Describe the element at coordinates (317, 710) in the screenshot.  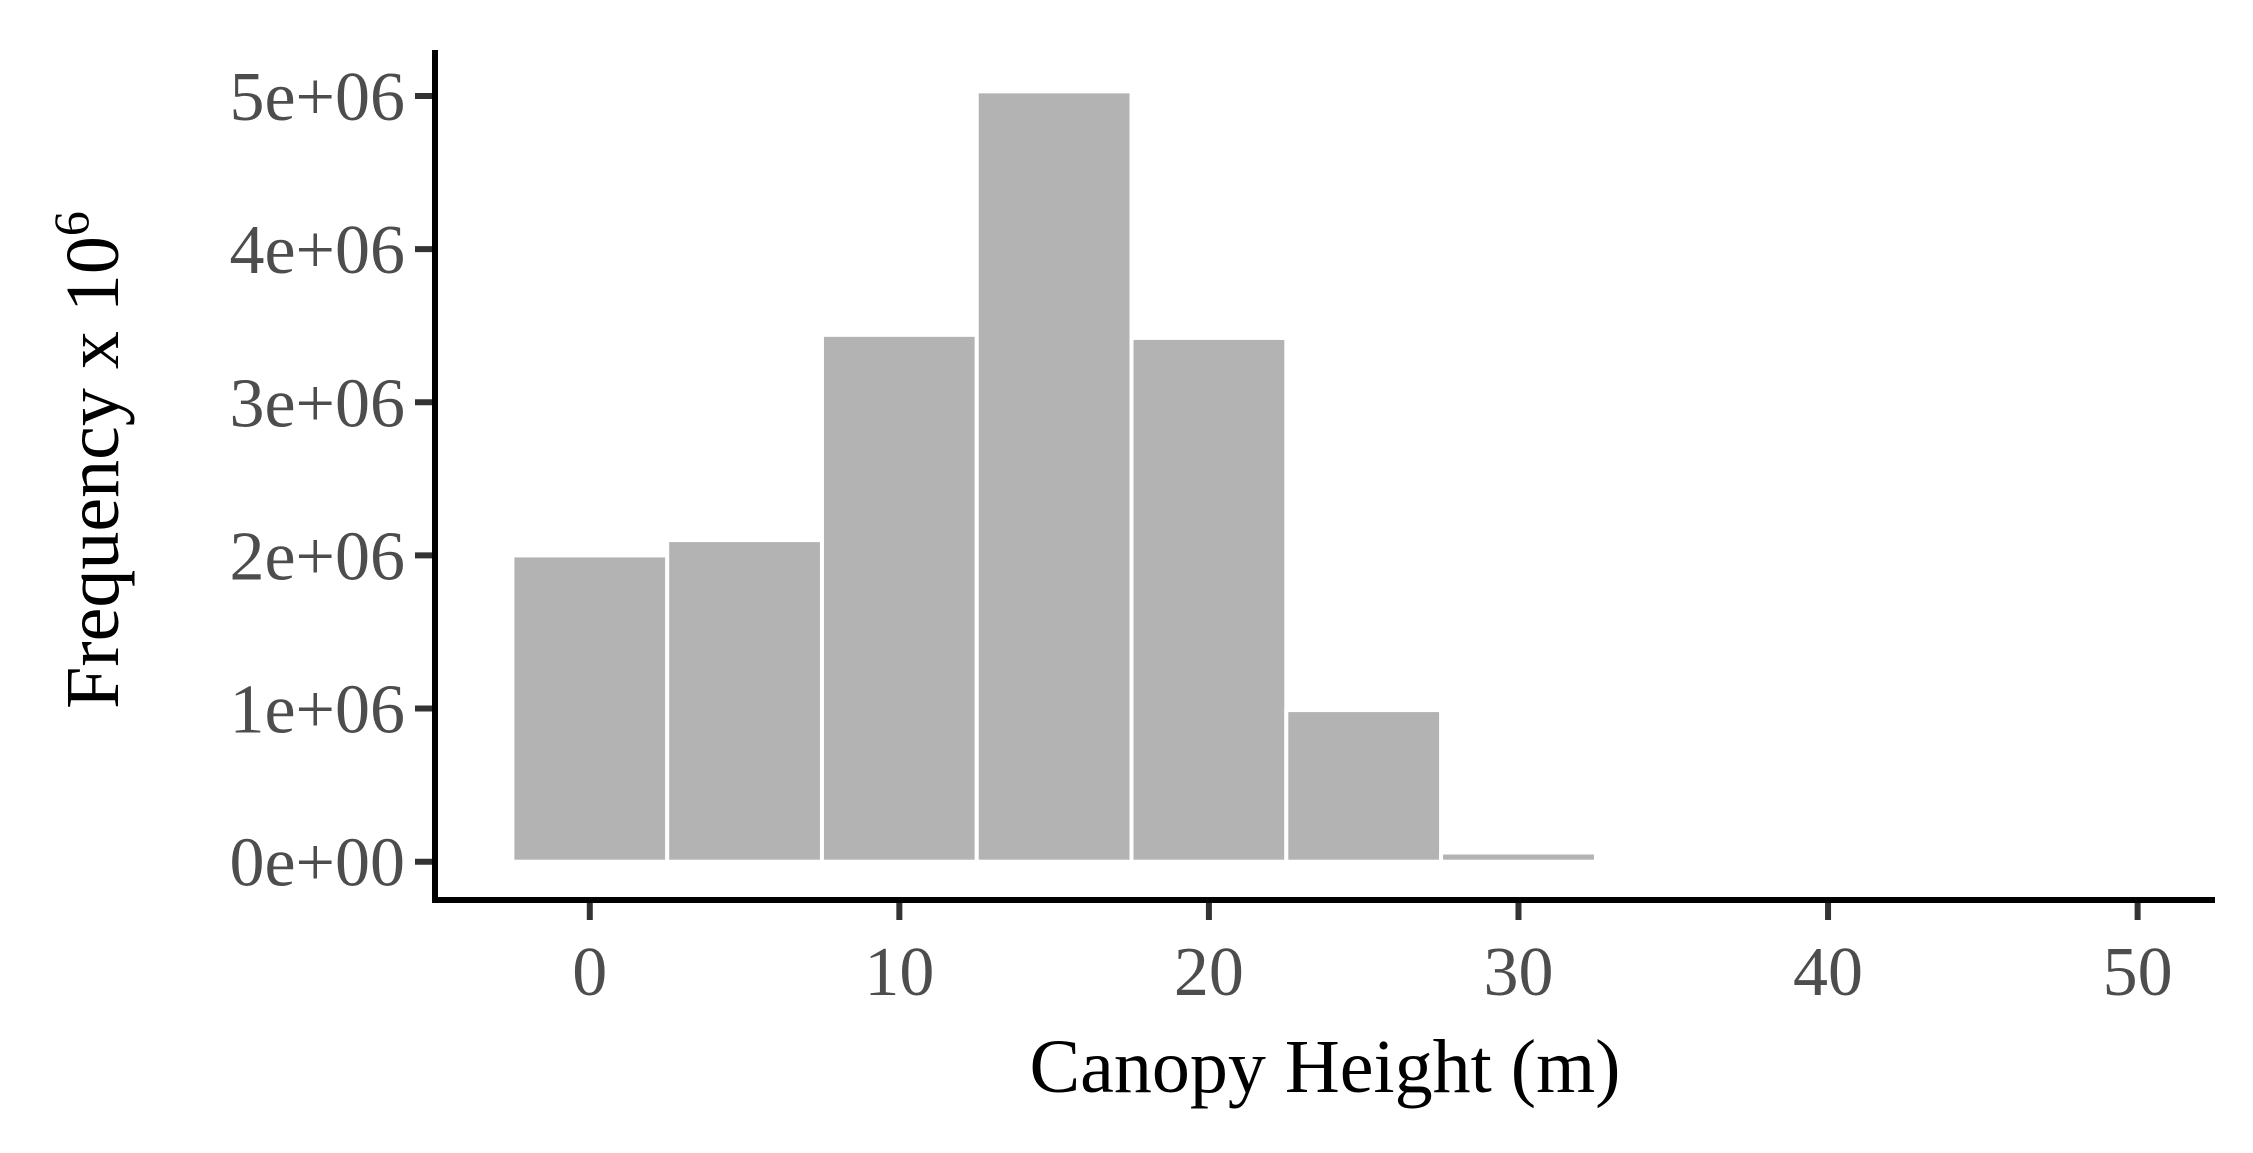
I see `y-tick-label-1: 1e+06` at that location.